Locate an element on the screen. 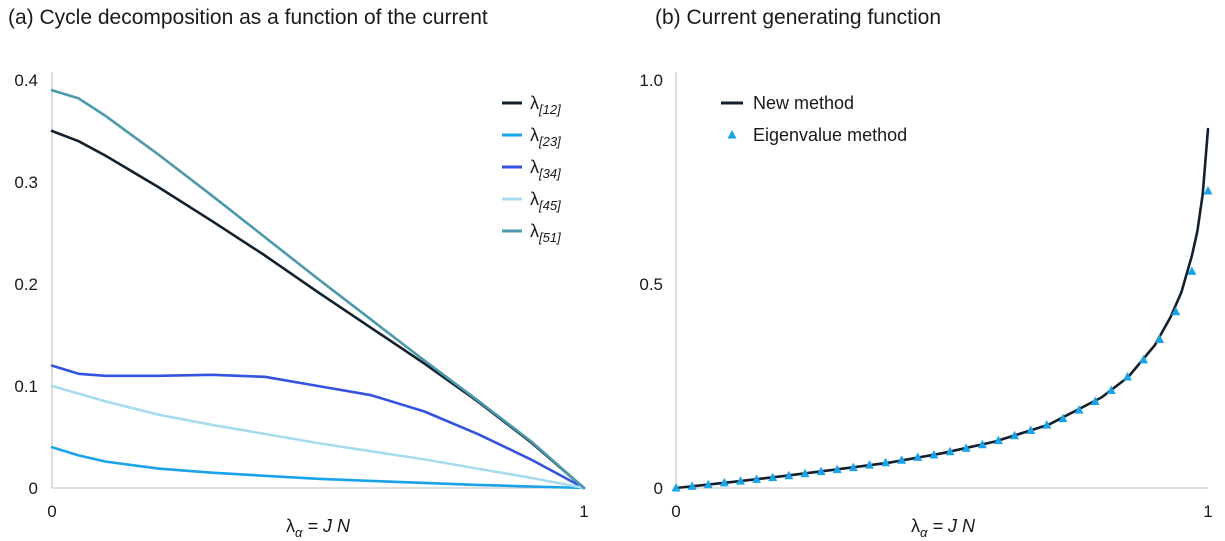  legend-label: λ[45] is located at coordinates (545, 201).